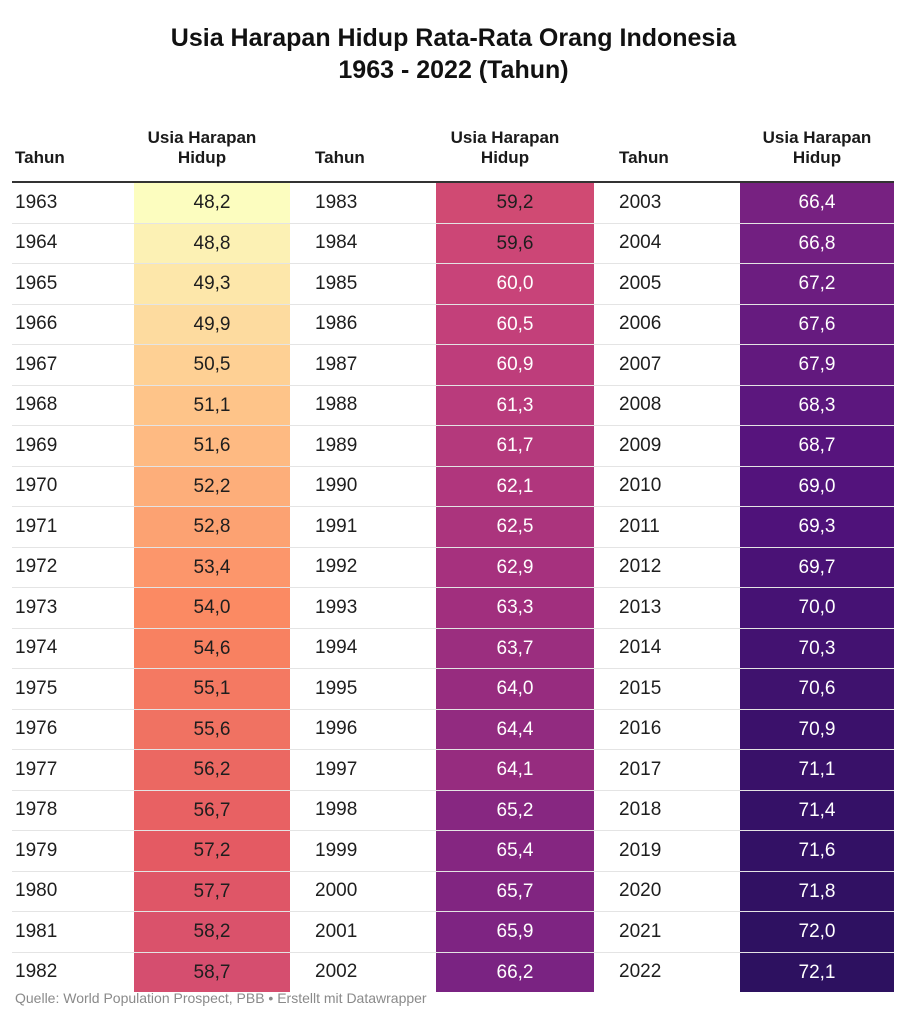 The height and width of the screenshot is (1024, 907). I want to click on table-row: 1963 48,2 1983 59,2 2003 66,4, so click(453, 203).